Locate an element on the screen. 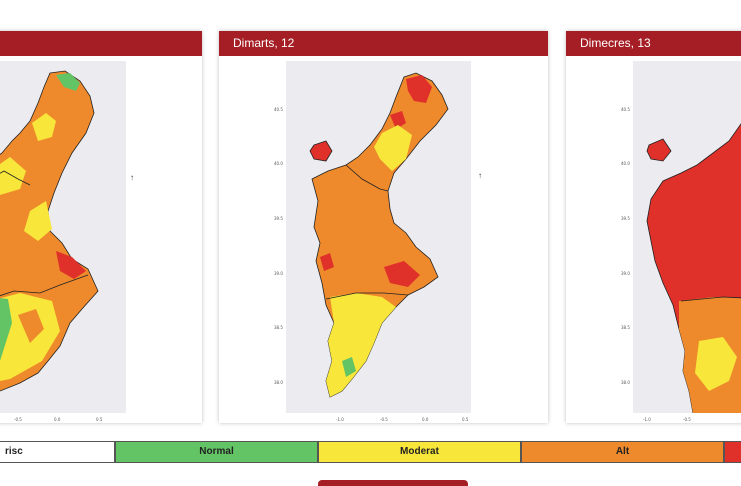 This screenshot has width=741, height=486. risk-legend: risc Normal Moderat Alt is located at coordinates (370, 452).